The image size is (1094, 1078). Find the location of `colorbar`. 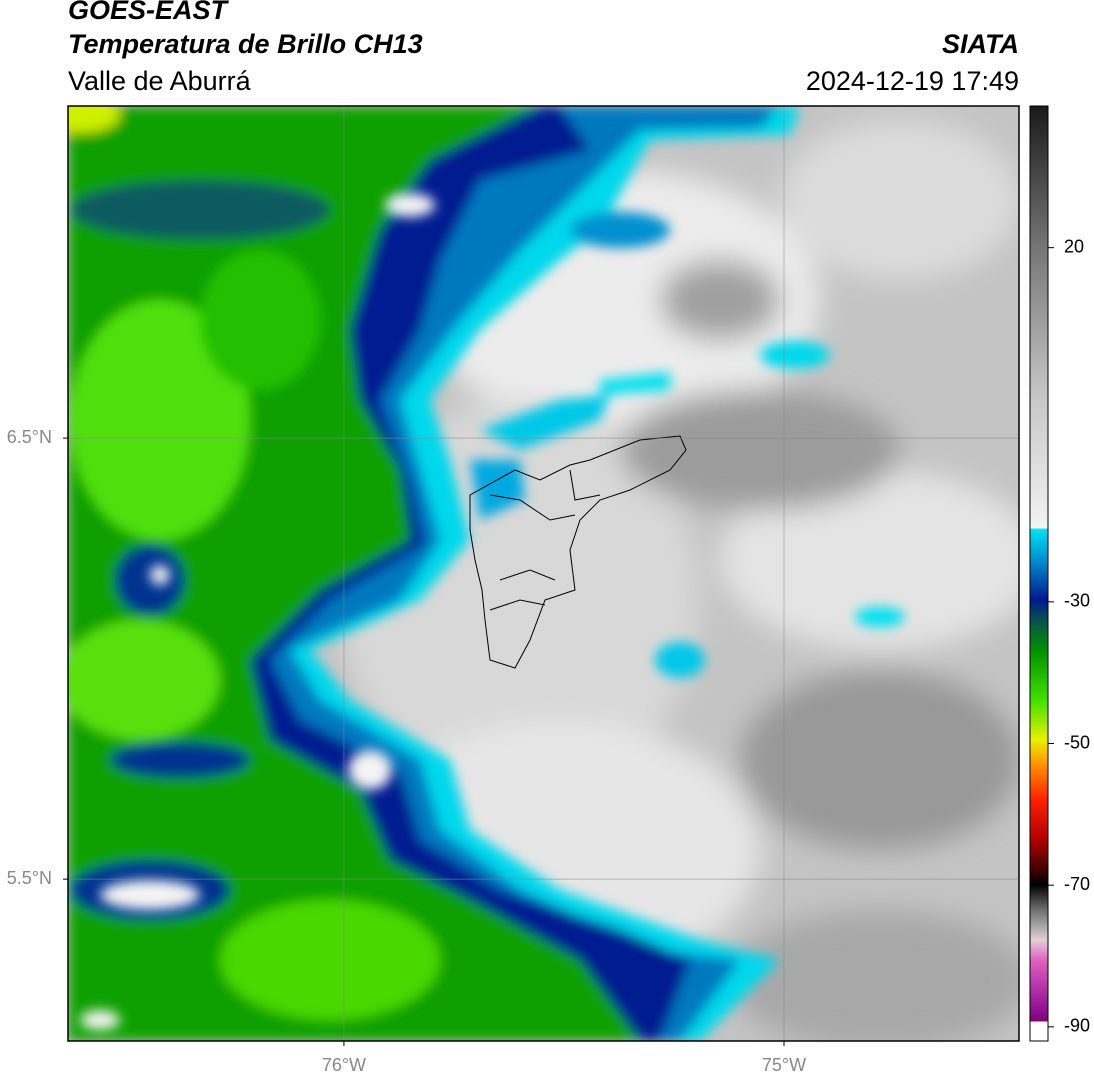

colorbar is located at coordinates (1039, 573).